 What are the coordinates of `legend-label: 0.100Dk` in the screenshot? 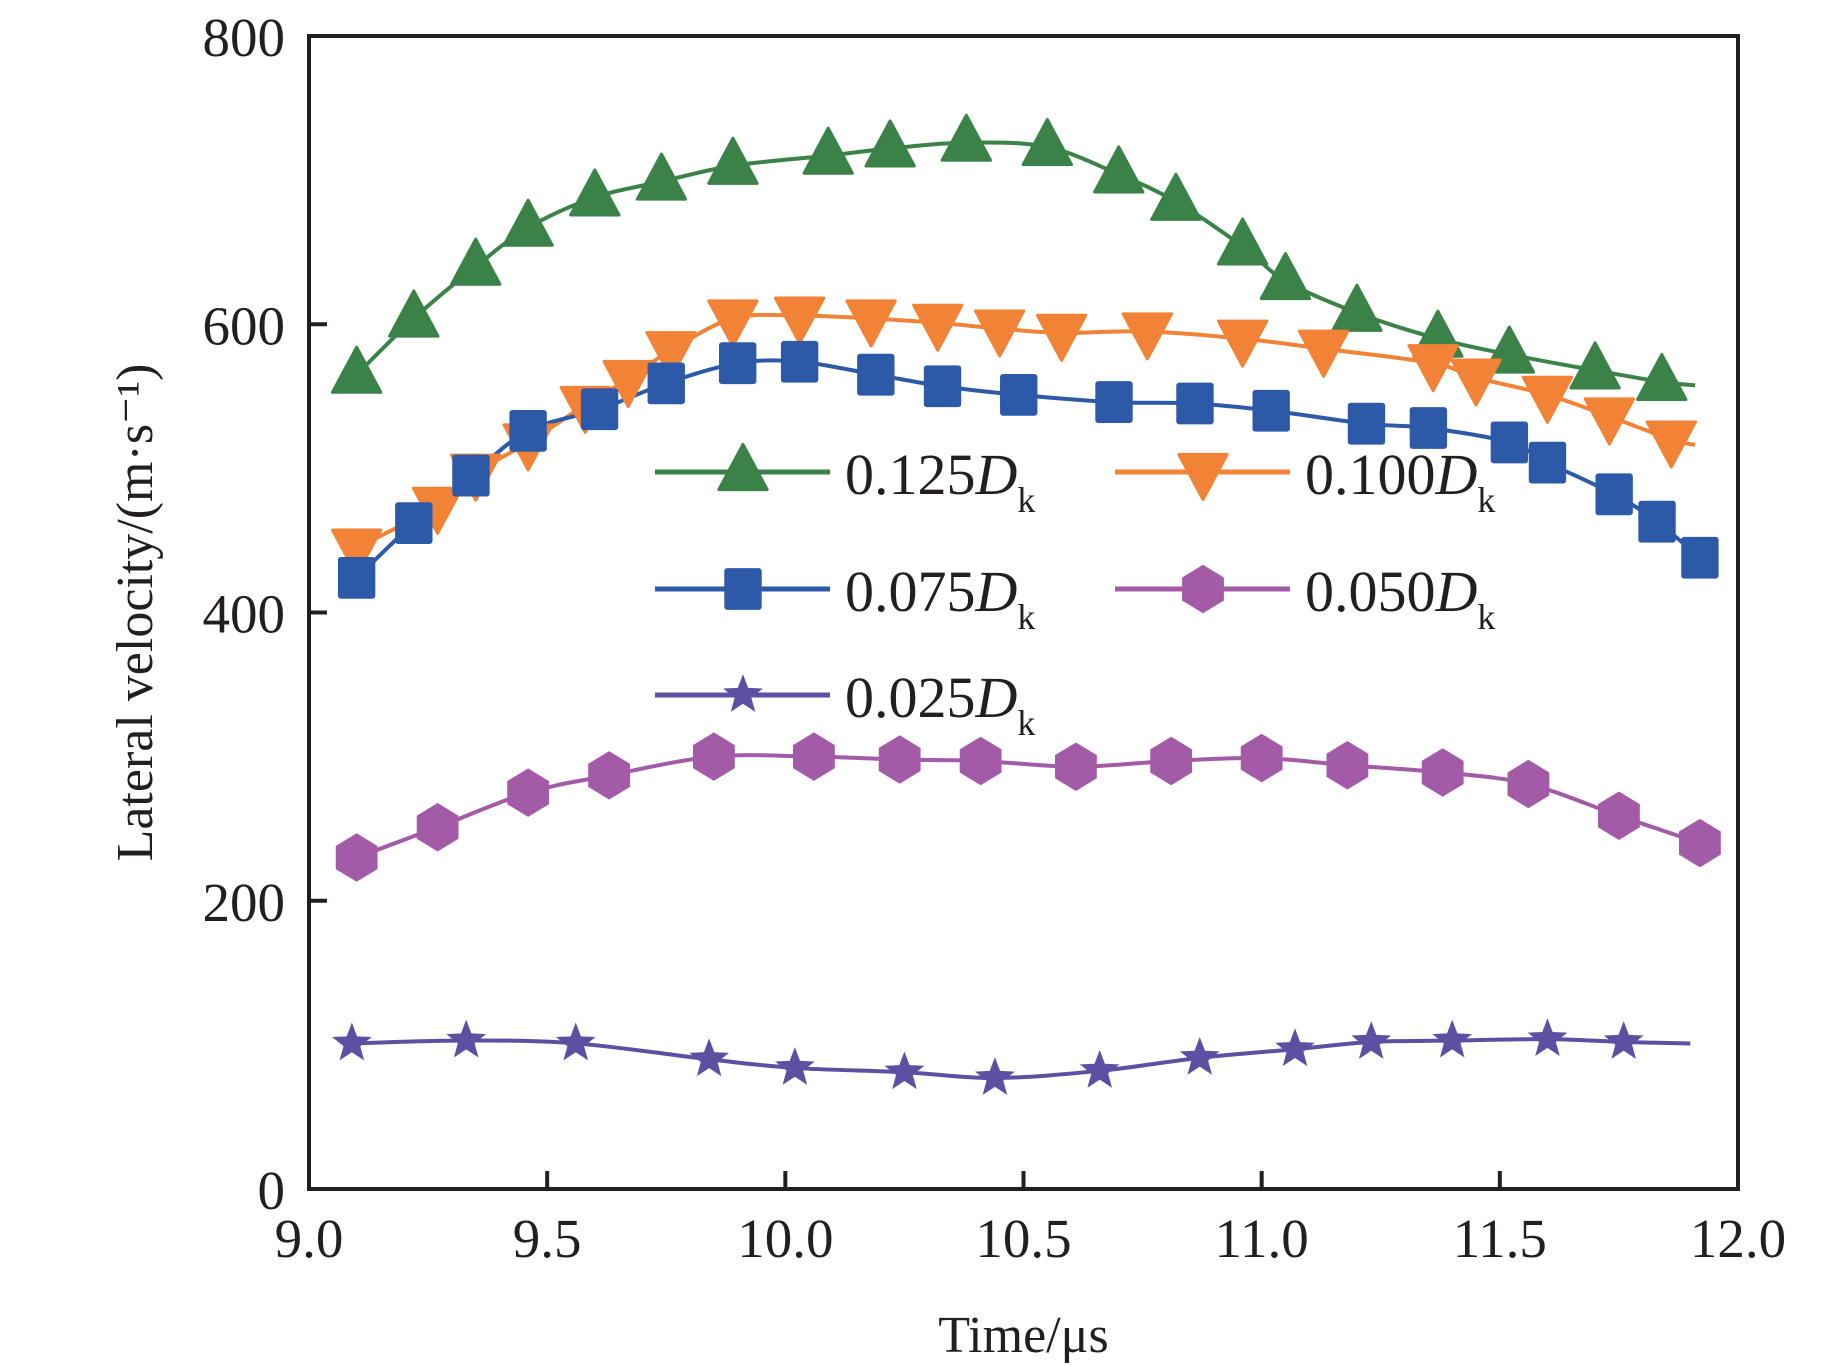 It's located at (1400, 481).